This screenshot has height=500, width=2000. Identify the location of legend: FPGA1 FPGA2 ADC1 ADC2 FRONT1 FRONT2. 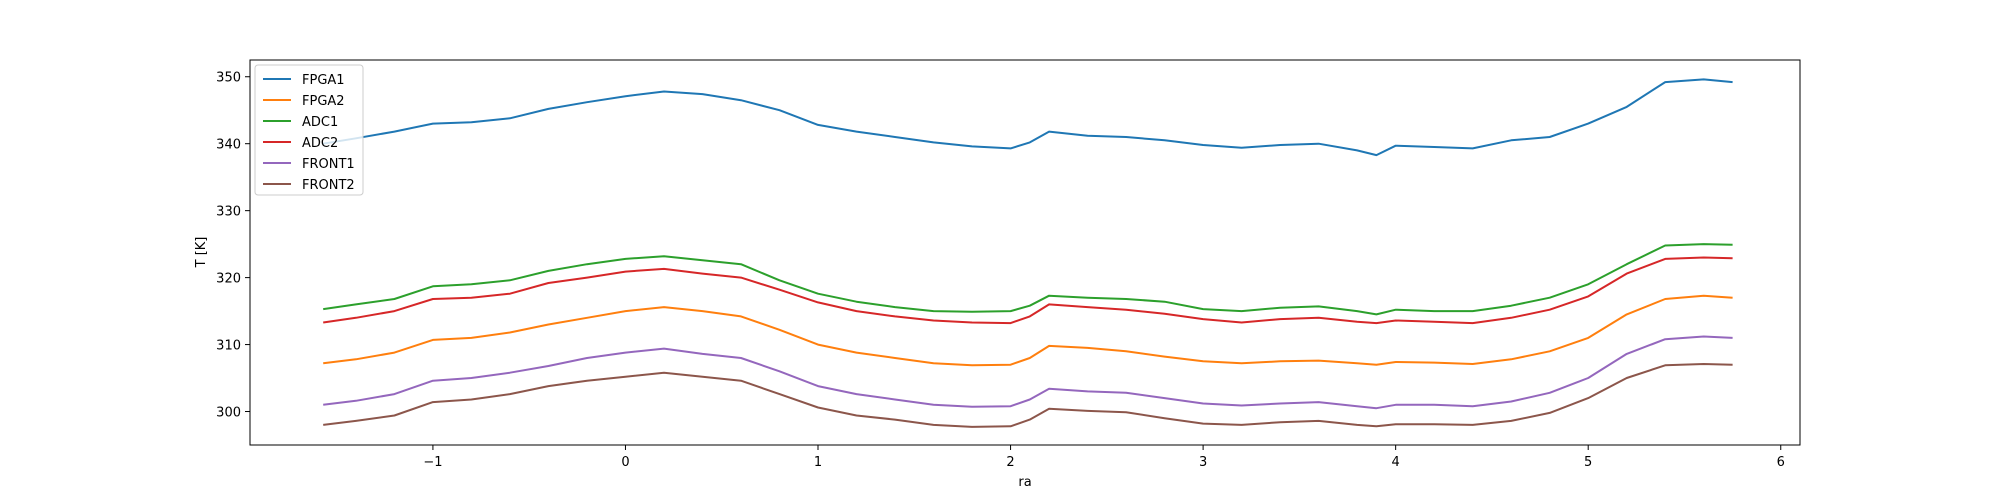
(309, 130).